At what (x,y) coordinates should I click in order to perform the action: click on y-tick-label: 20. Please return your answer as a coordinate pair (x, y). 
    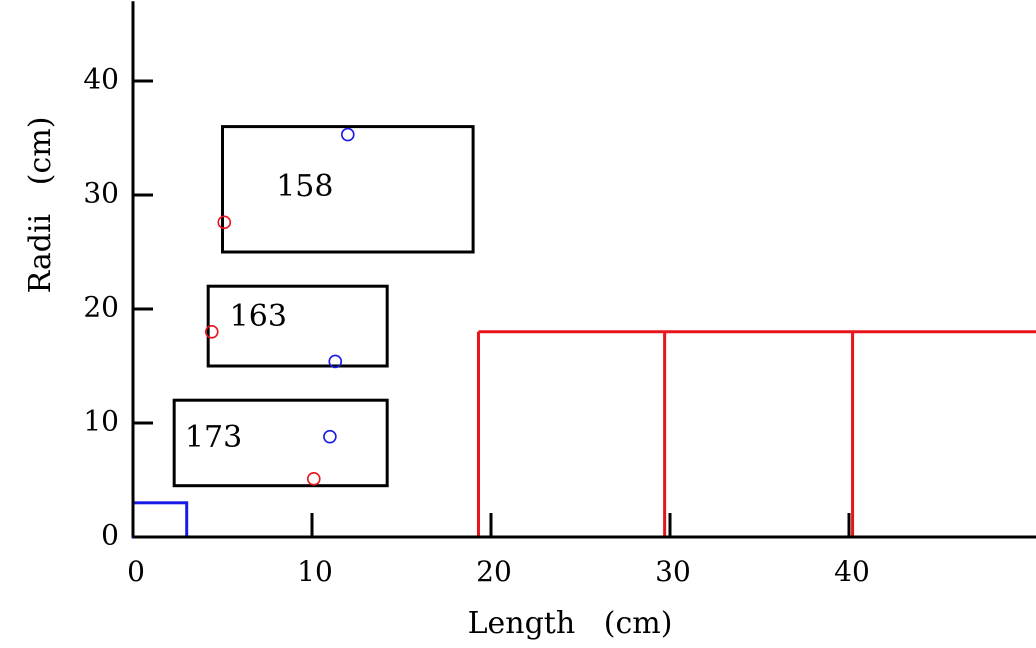
    Looking at the image, I should click on (101, 307).